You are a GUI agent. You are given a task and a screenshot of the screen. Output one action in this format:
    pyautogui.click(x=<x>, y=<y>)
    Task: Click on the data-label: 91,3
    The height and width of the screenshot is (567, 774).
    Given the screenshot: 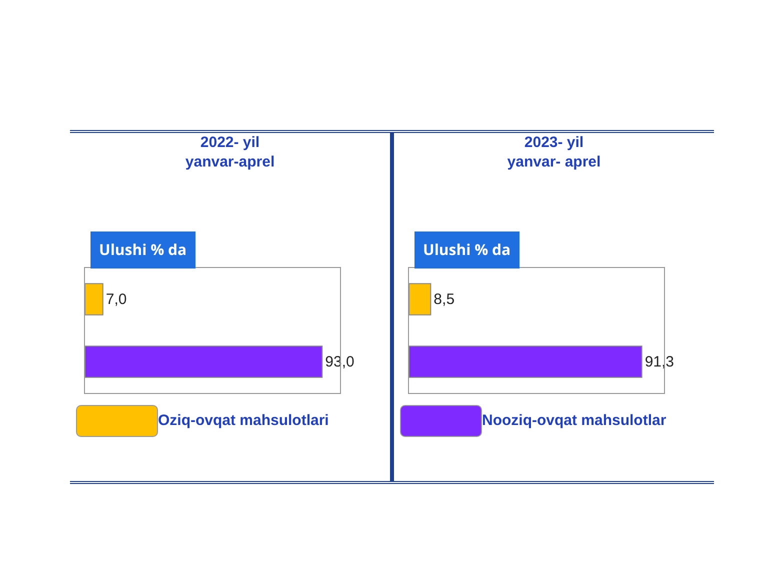 What is the action you would take?
    pyautogui.click(x=659, y=361)
    